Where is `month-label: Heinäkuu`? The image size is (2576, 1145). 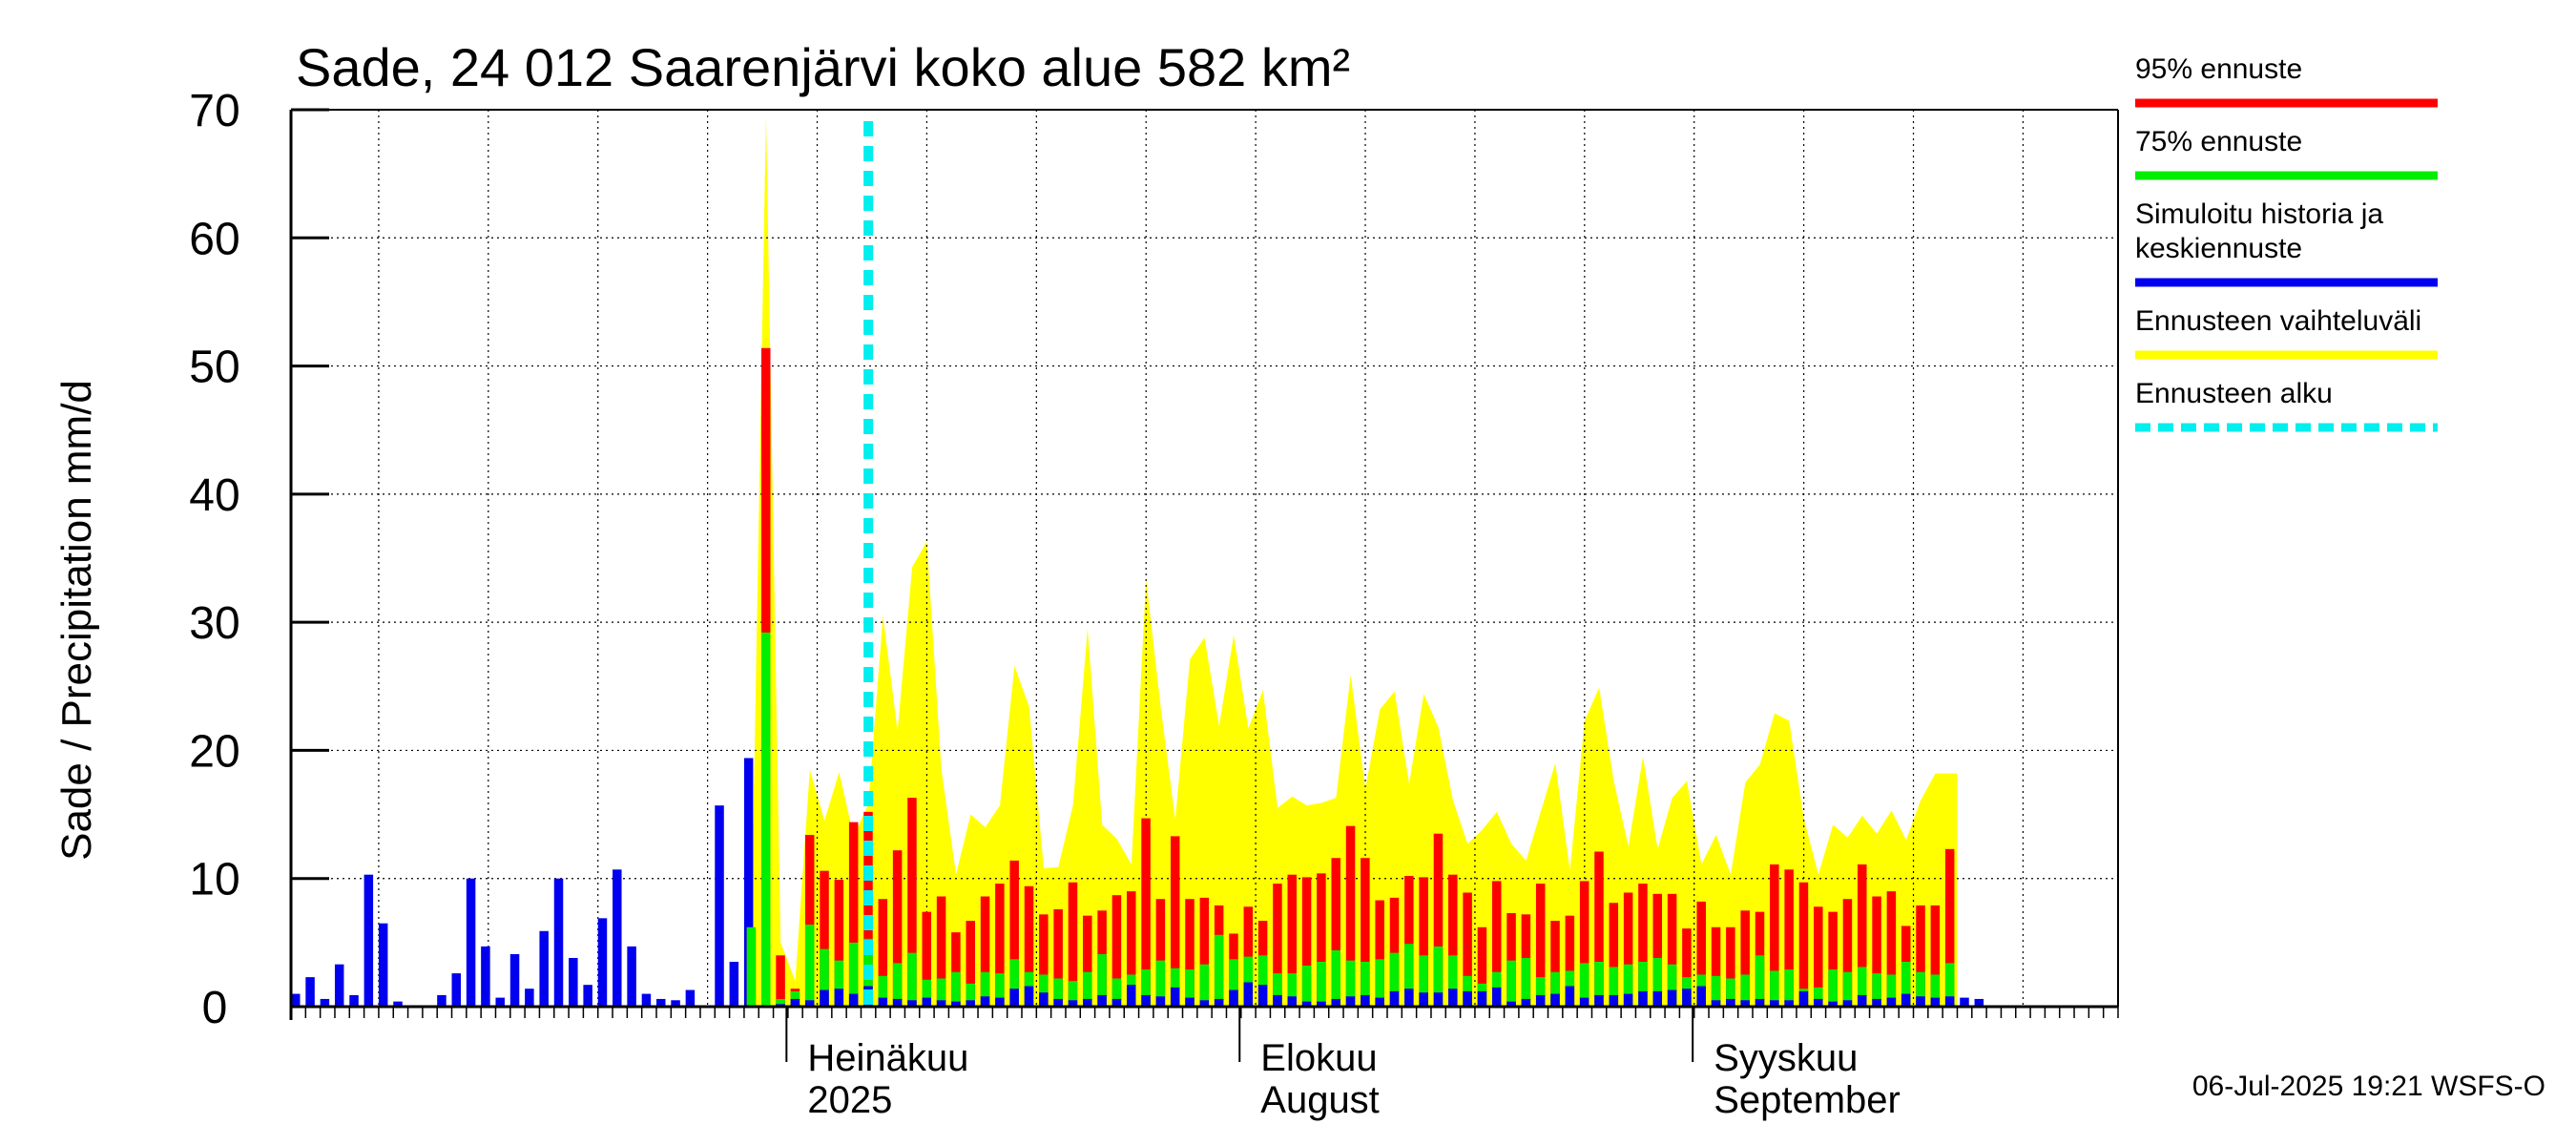
month-label: Heinäkuu is located at coordinates (887, 1058).